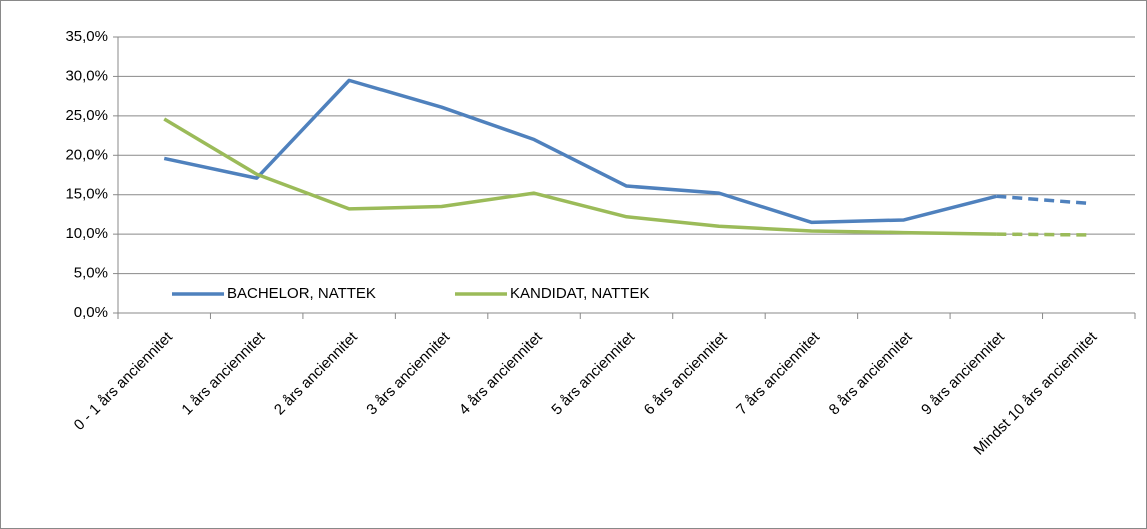  What do you see at coordinates (579, 293) in the screenshot?
I see `legend-label: KANDIDAT, NATTEK` at bounding box center [579, 293].